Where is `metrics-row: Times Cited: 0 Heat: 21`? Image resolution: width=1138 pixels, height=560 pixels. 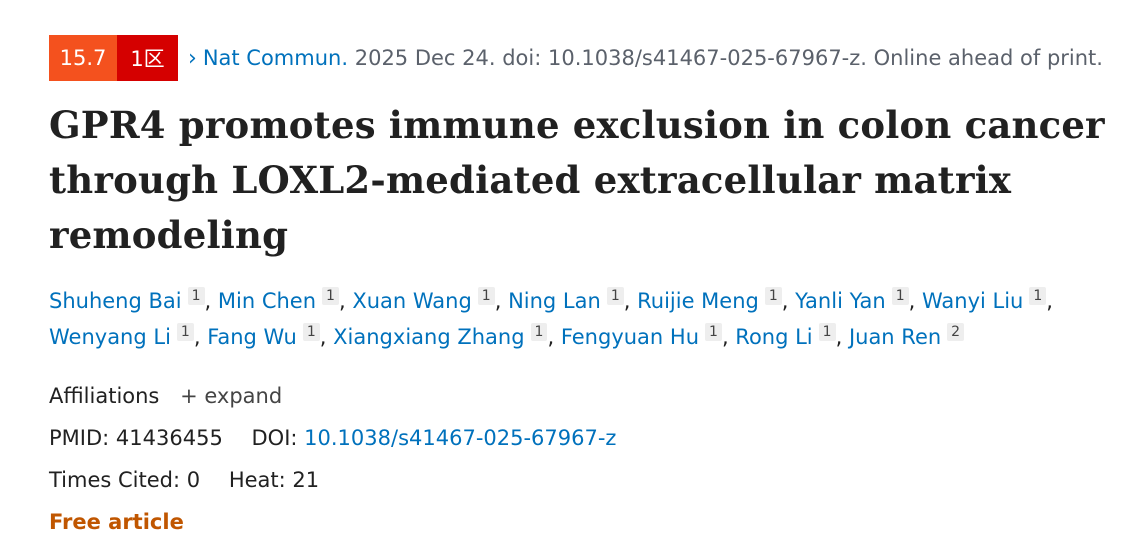
metrics-row: Times Cited: 0 Heat: 21 is located at coordinates (583, 480).